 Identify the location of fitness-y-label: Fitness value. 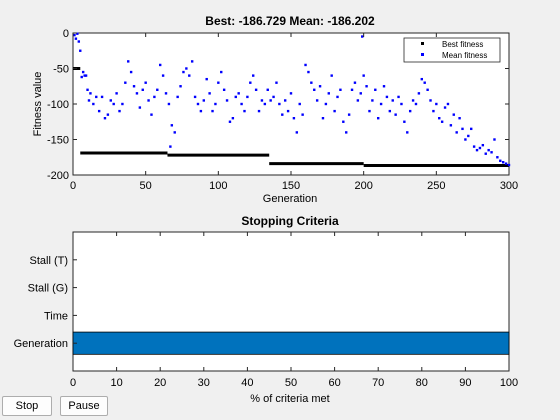
(38, 104).